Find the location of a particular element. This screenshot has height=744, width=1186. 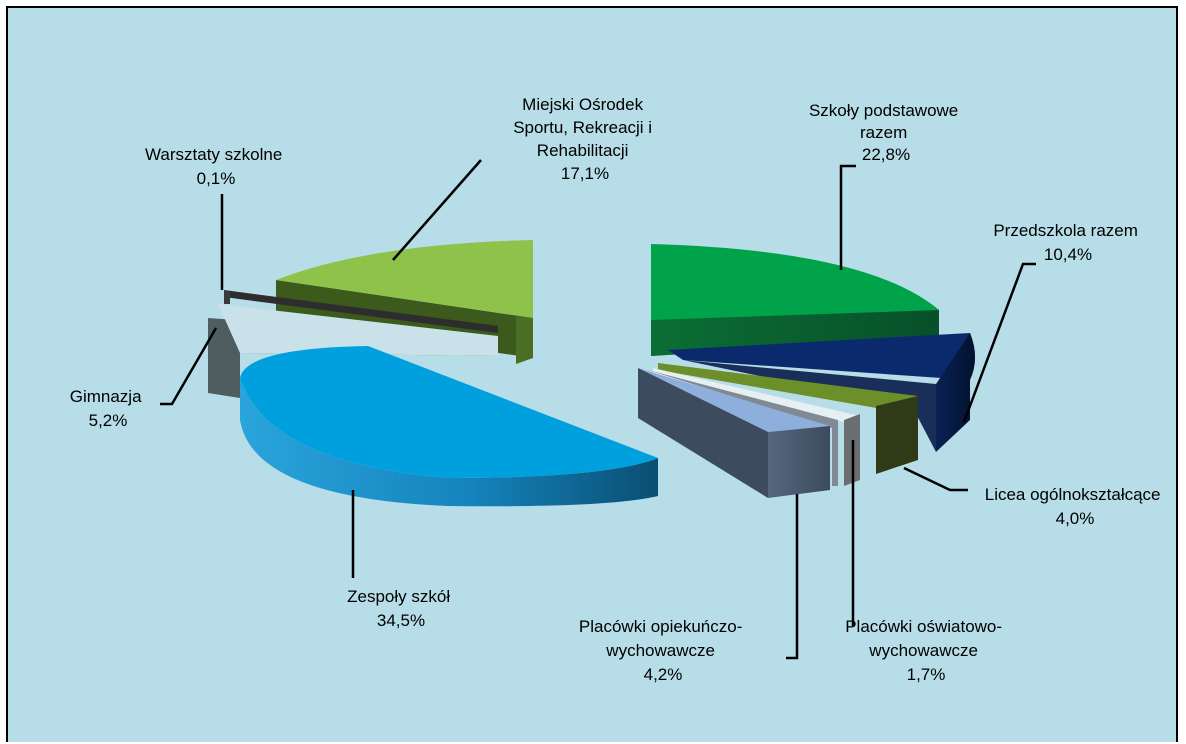

label-opiekuncze: Placówki opiekuńczo- wychowawcze 4,2% is located at coordinates (663, 650).